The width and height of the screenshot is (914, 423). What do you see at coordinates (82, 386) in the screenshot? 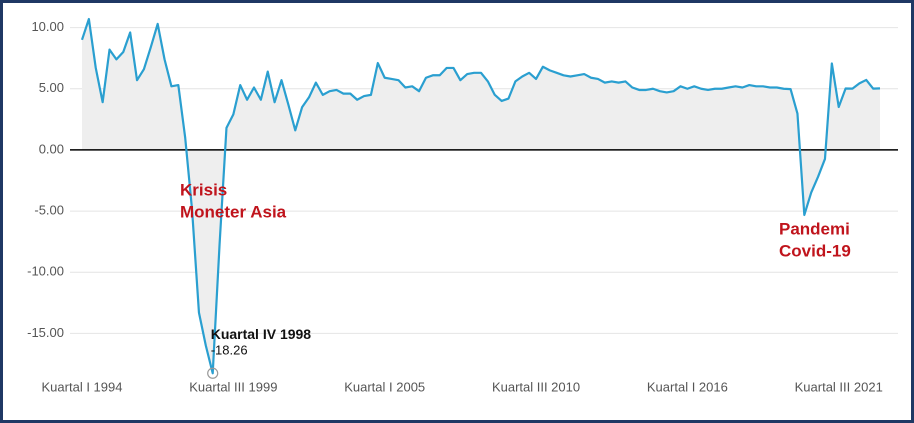
I see `x-tick-label: Kuartal I 1994` at bounding box center [82, 386].